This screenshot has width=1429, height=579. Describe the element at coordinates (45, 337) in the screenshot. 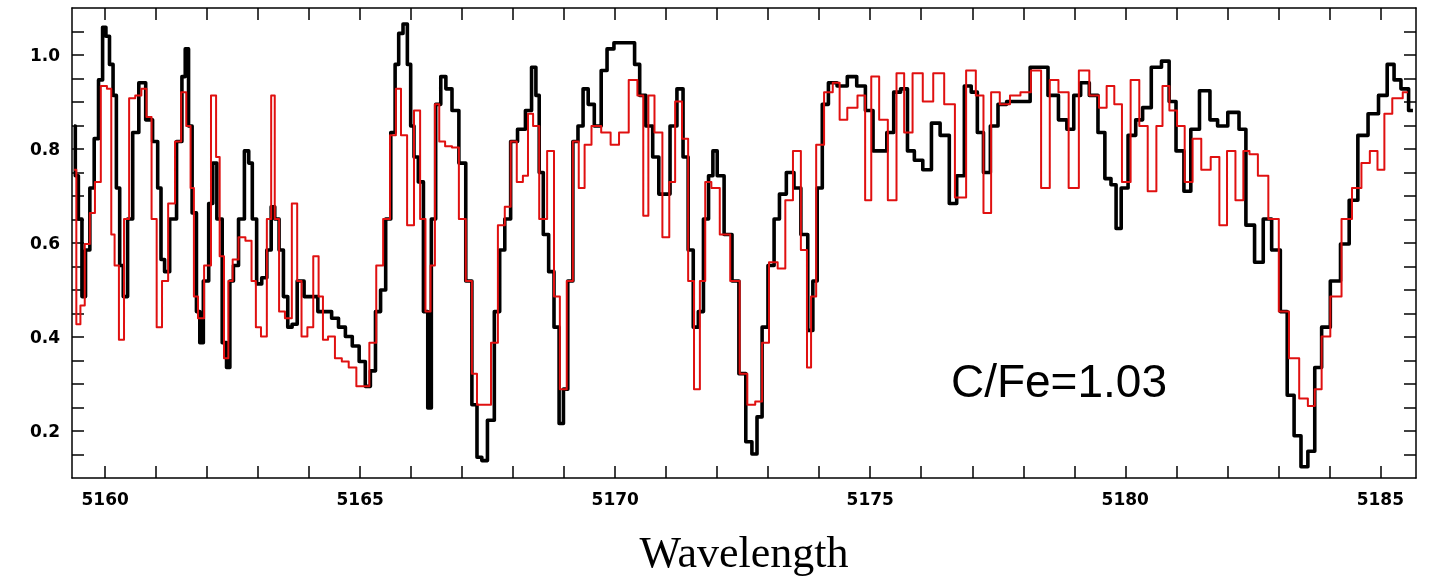

I see `y-tick-label: 0.4` at that location.